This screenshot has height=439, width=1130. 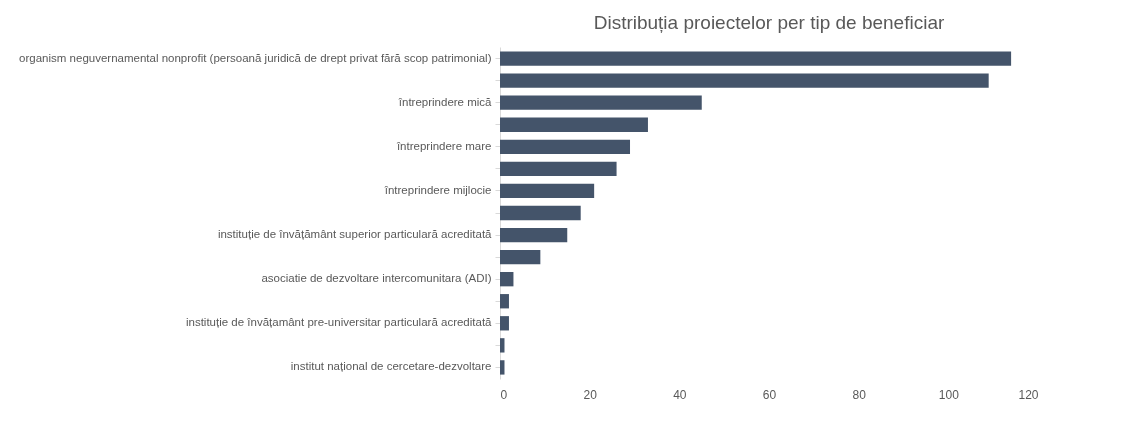 What do you see at coordinates (504, 394) in the screenshot?
I see `x-tick-label: 0` at bounding box center [504, 394].